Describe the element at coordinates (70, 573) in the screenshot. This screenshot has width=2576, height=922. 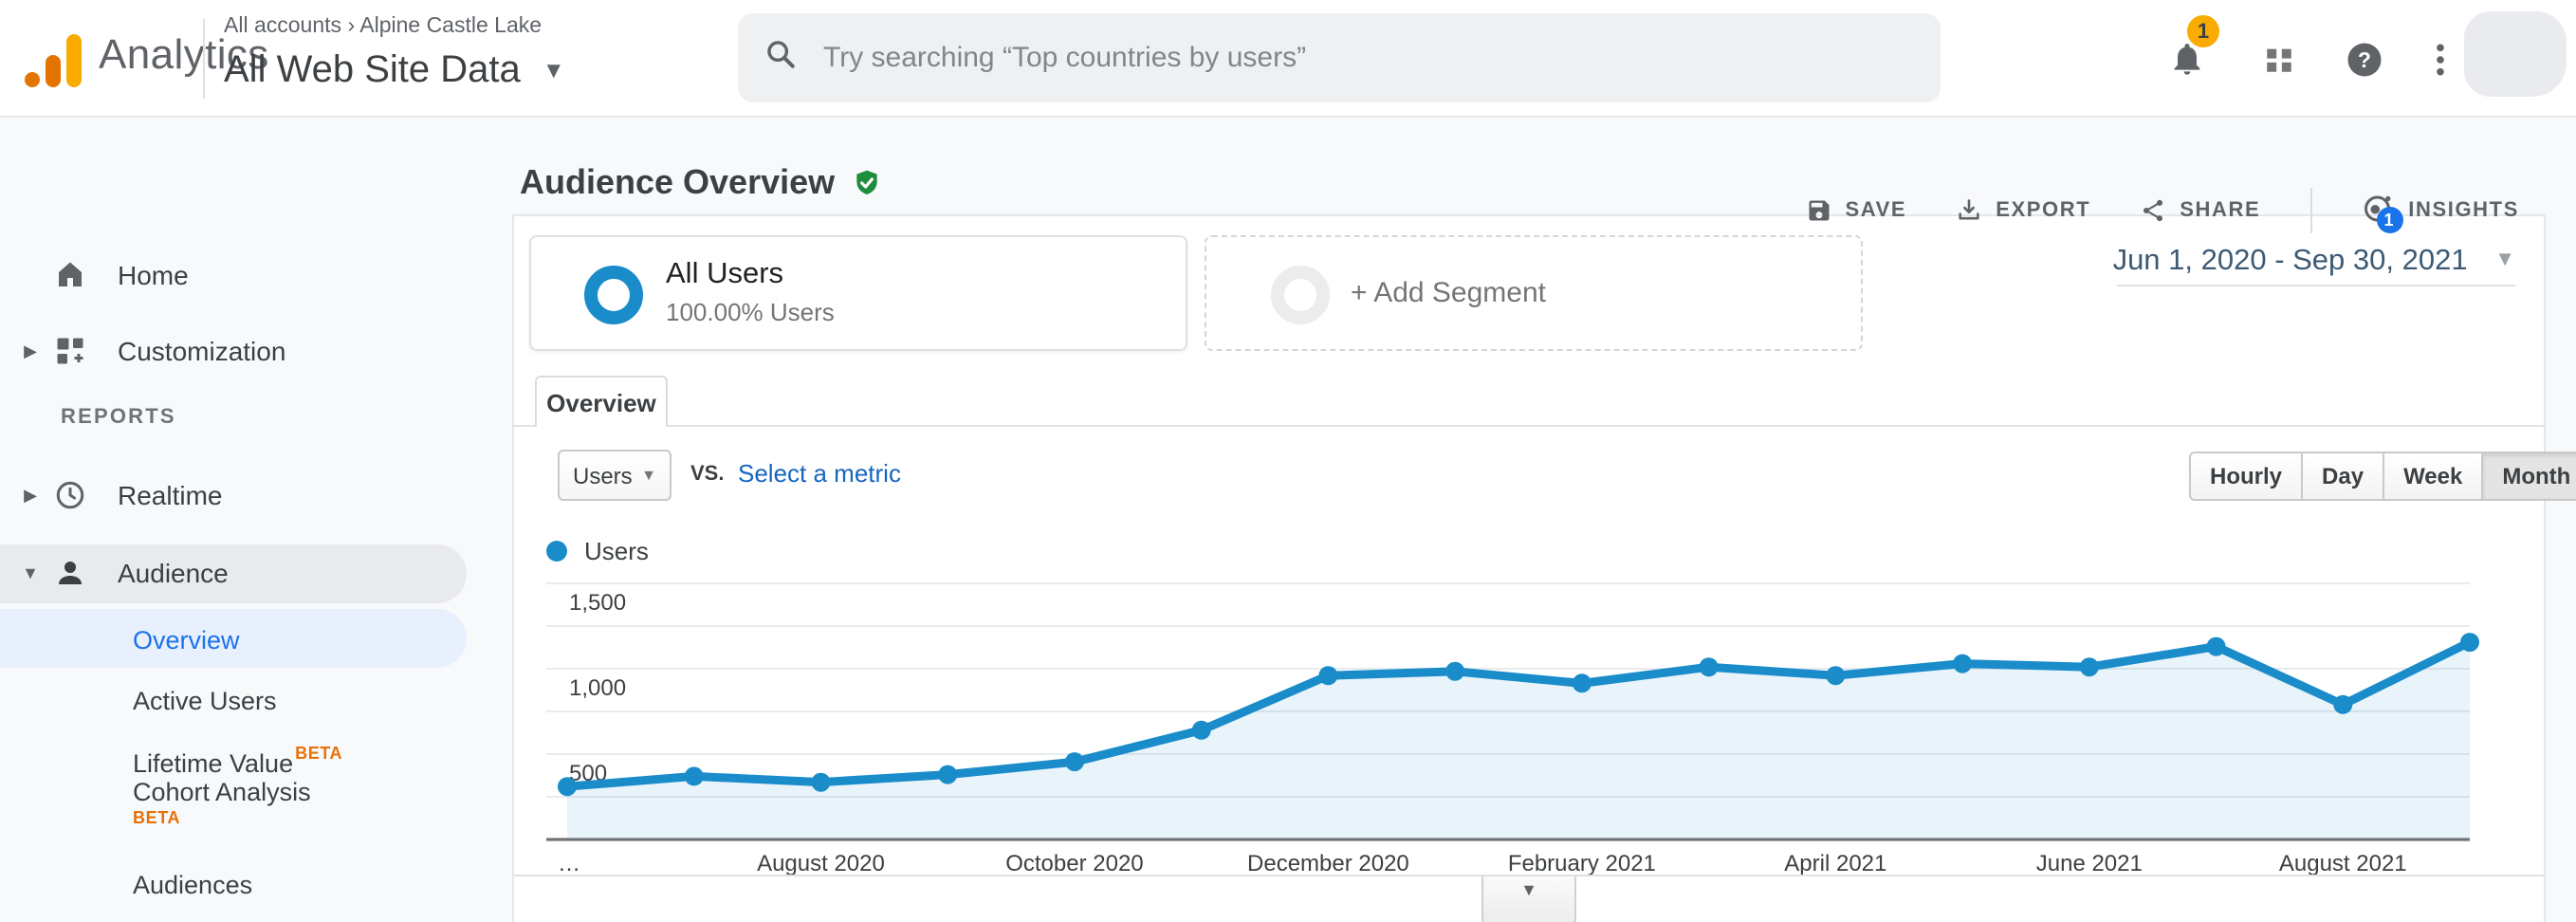
I see `audience-person-icon` at that location.